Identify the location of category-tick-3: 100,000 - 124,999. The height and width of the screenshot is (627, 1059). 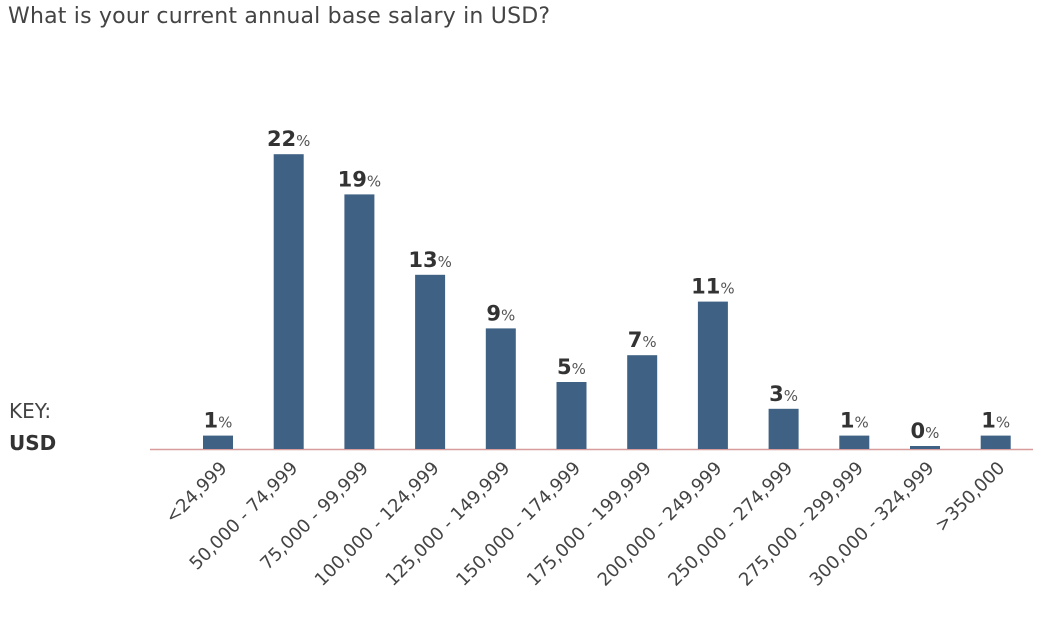
(377, 524).